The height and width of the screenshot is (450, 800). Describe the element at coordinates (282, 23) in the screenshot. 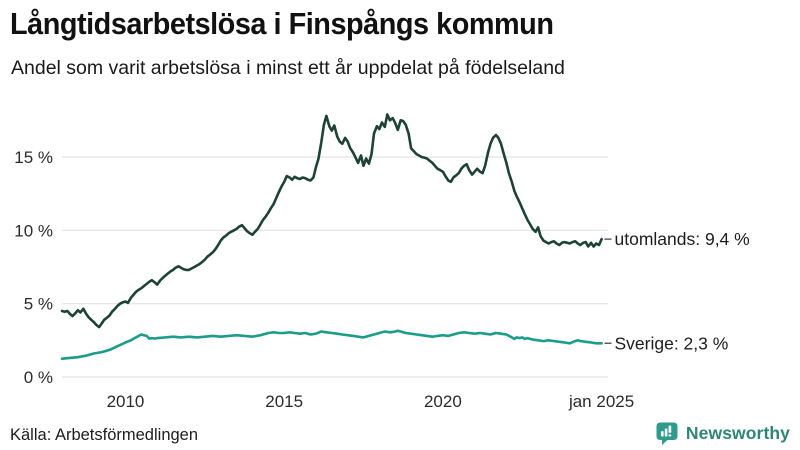

I see `page-title: Långtidsarbetslösa i Finspångs kommun` at that location.